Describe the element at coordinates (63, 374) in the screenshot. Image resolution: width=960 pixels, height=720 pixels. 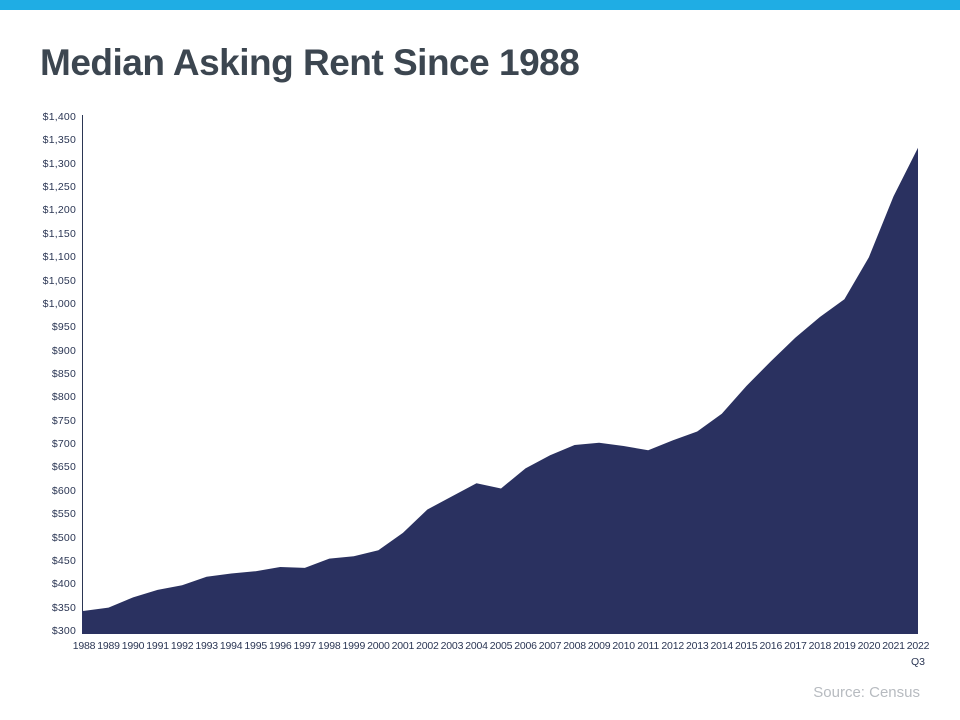
I see `y-axis-tick-label: $850` at that location.